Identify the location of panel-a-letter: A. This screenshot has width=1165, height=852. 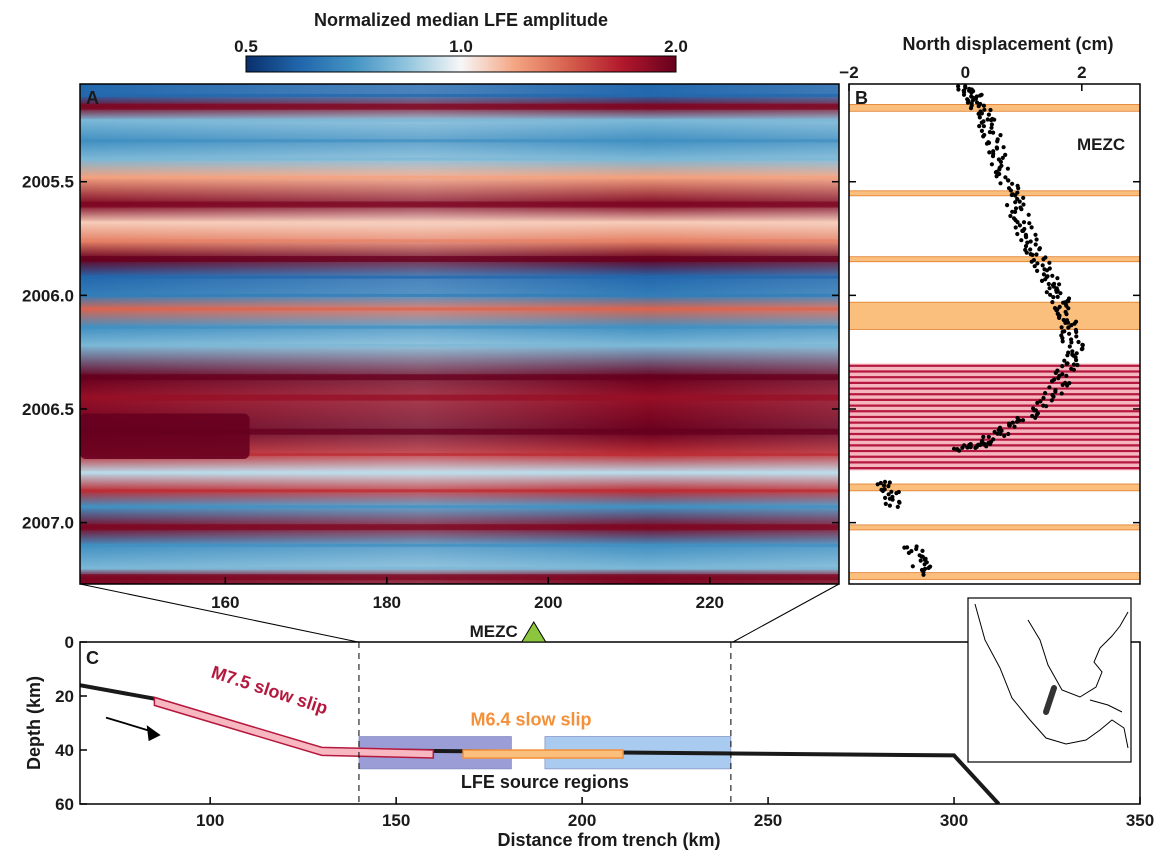
(92, 98).